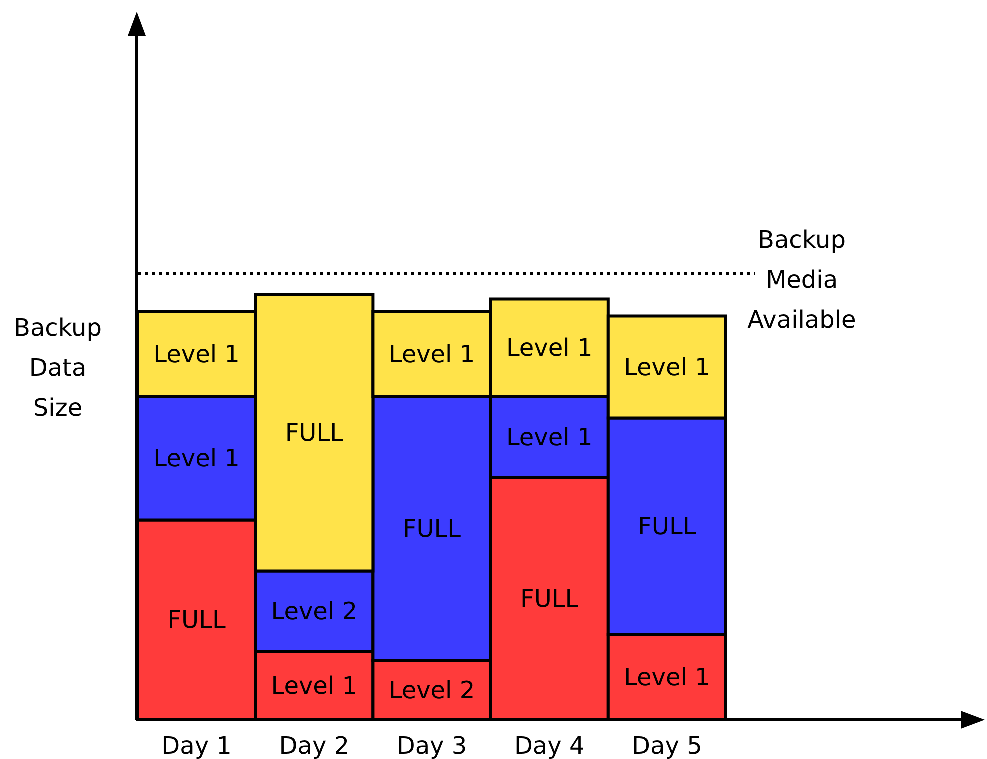 The width and height of the screenshot is (987, 759). I want to click on x-tick-label: Day 3, so click(432, 745).